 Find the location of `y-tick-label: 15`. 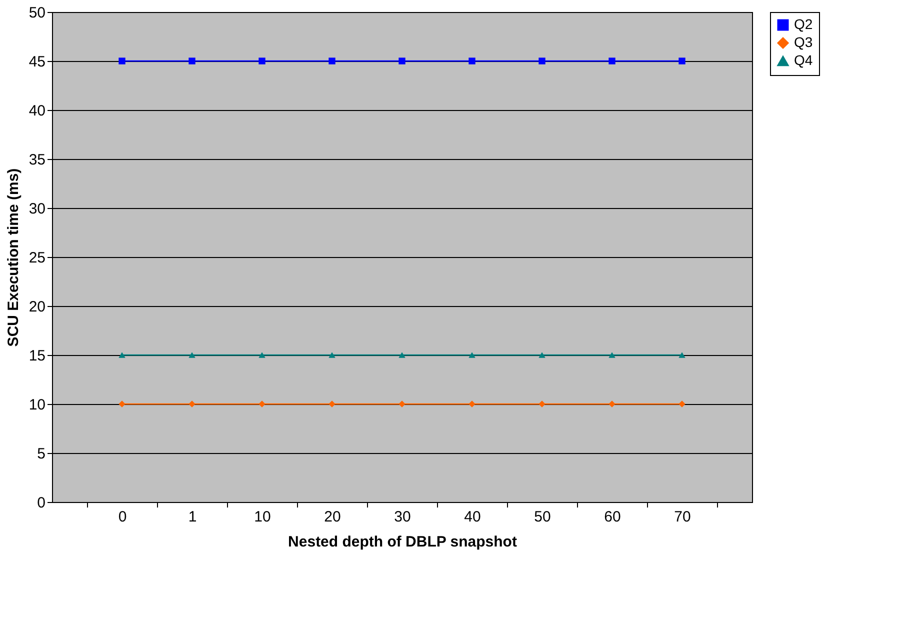

y-tick-label: 15 is located at coordinates (37, 356).